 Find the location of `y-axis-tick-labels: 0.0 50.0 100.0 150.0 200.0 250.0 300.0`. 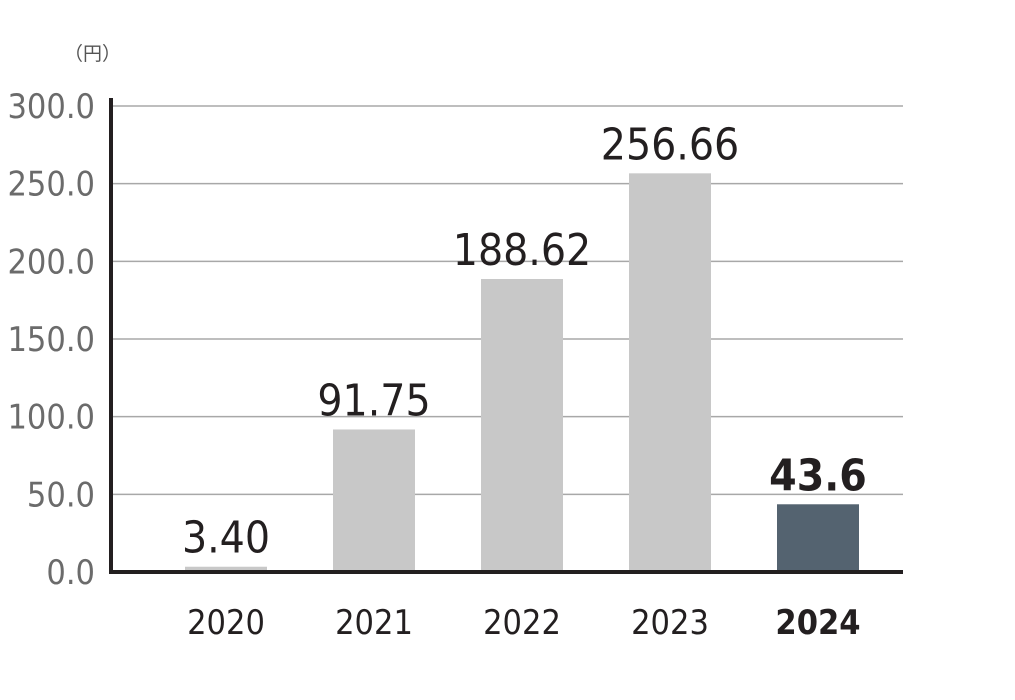

y-axis-tick-labels: 0.0 50.0 100.0 150.0 200.0 250.0 300.0 is located at coordinates (51, 340).